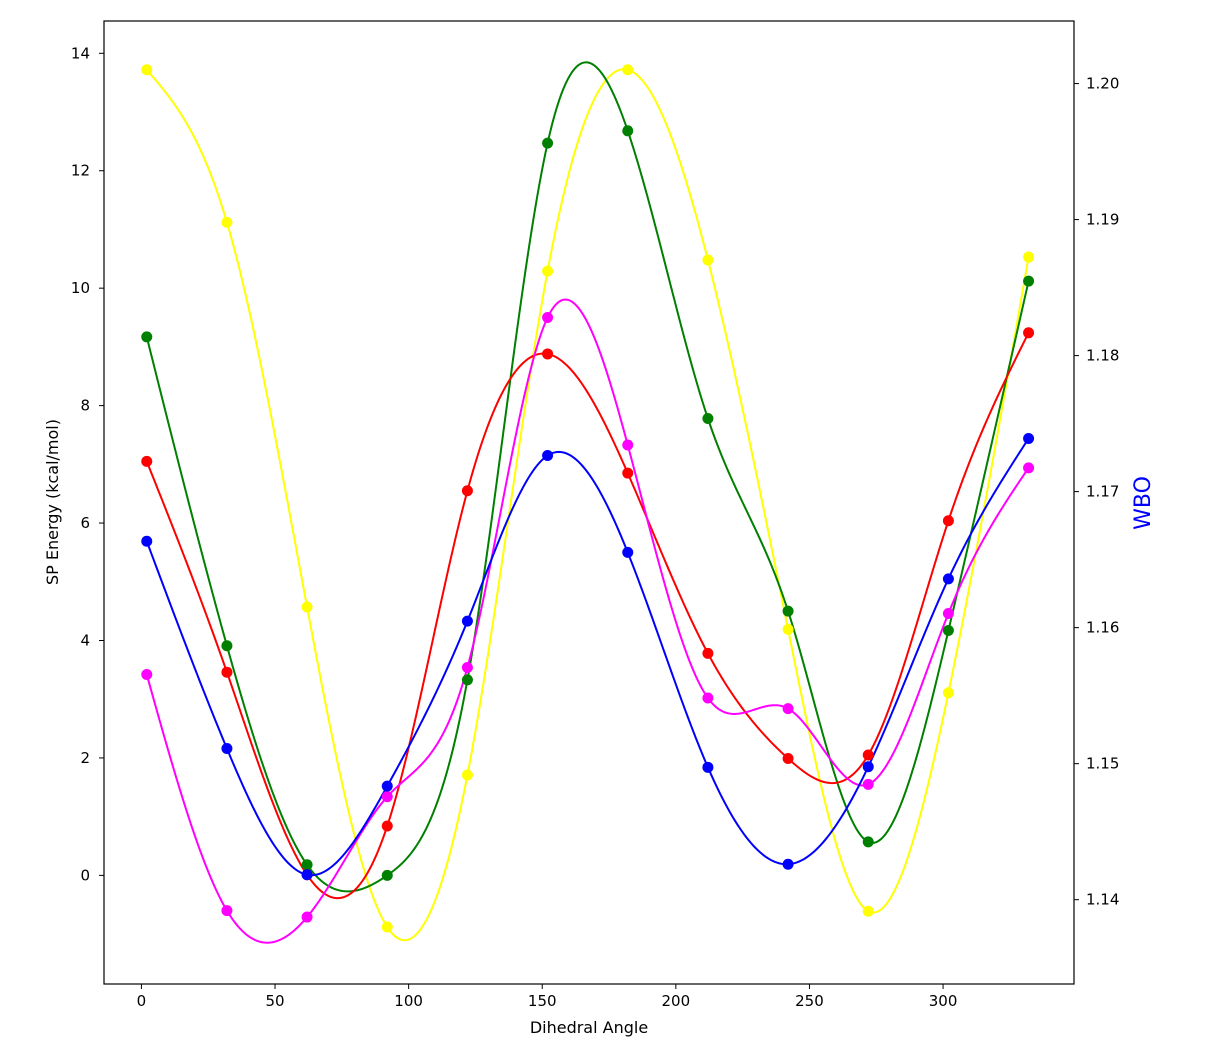 The width and height of the screenshot is (1230, 1047). Describe the element at coordinates (80, 53) in the screenshot. I see `y-tick-label: 14` at that location.